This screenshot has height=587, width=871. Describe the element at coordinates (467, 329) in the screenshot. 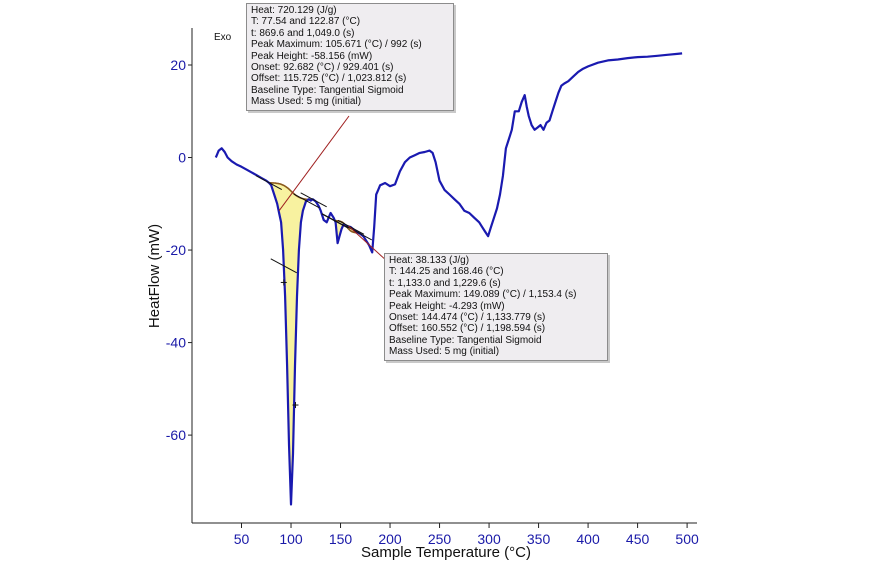

I see `annotation-line: Offset: 160.552 (°C) / 1,198.594 (s)` at that location.